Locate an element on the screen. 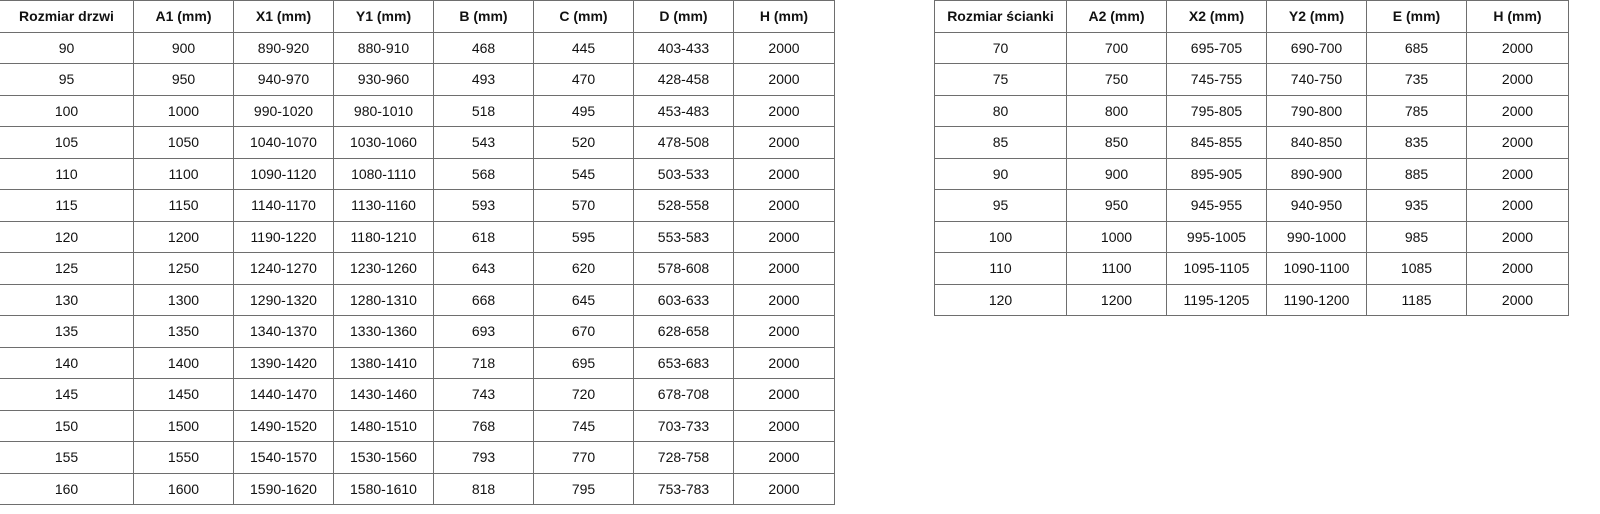 This screenshot has height=514, width=1600. table-cell: 470 is located at coordinates (583, 79).